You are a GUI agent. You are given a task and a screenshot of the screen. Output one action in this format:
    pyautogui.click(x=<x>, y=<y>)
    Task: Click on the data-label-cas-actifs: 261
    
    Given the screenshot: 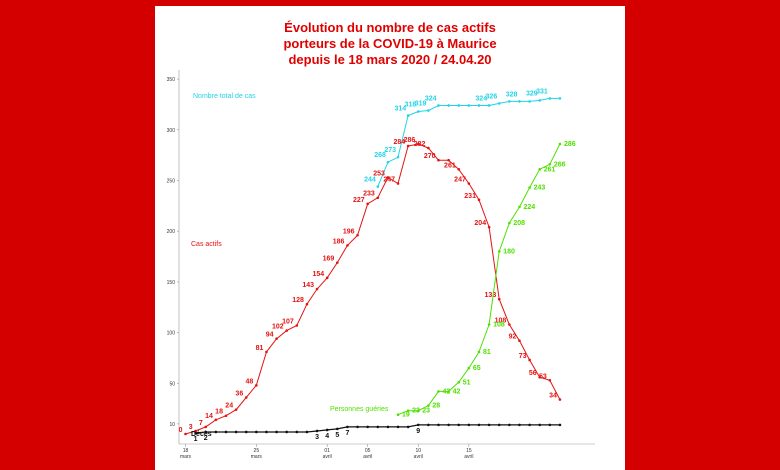 What is the action you would take?
    pyautogui.click(x=450, y=165)
    